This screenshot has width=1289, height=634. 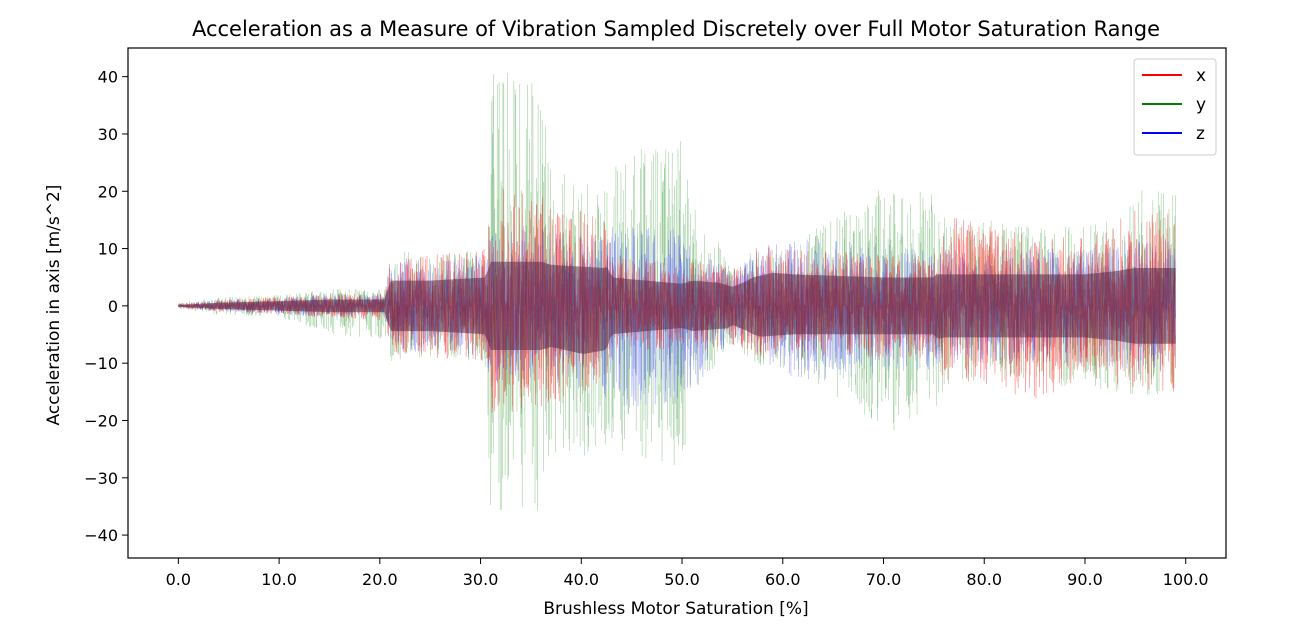 I want to click on legend-box, so click(x=1175, y=107).